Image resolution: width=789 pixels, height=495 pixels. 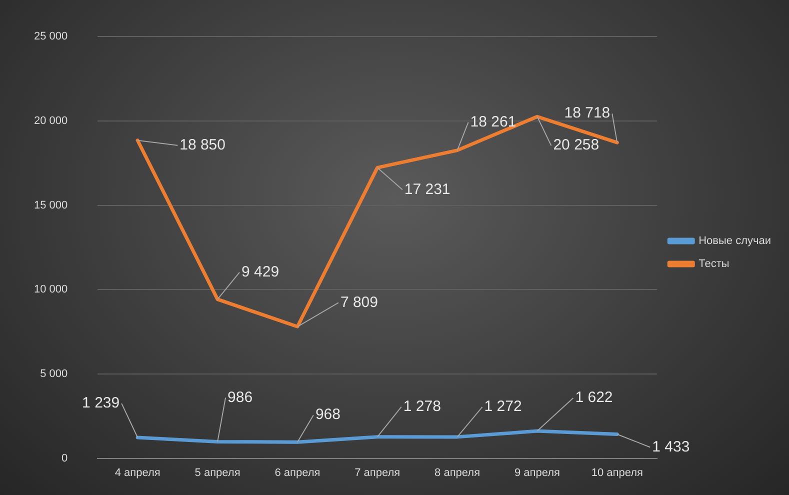 What do you see at coordinates (51, 120) in the screenshot?
I see `y-tick-label: 20 000` at bounding box center [51, 120].